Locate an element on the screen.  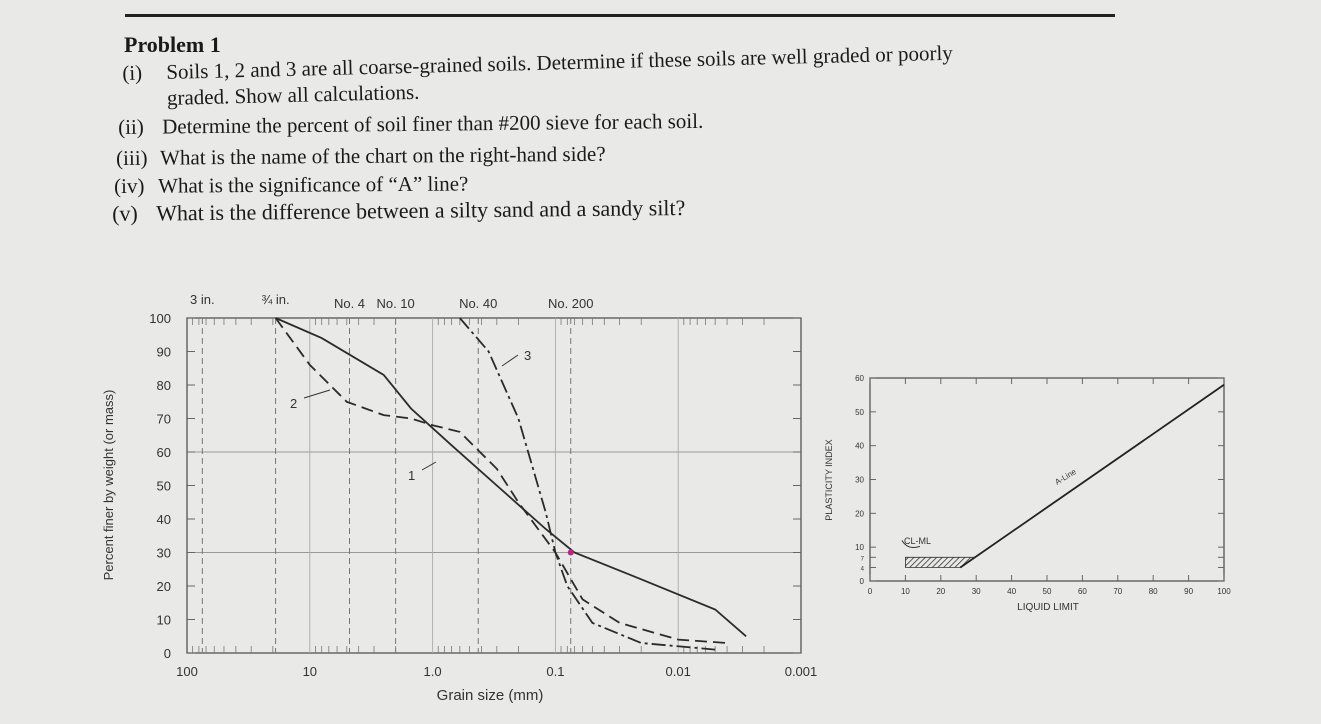
y-tick-label: 10 is located at coordinates (164, 620).